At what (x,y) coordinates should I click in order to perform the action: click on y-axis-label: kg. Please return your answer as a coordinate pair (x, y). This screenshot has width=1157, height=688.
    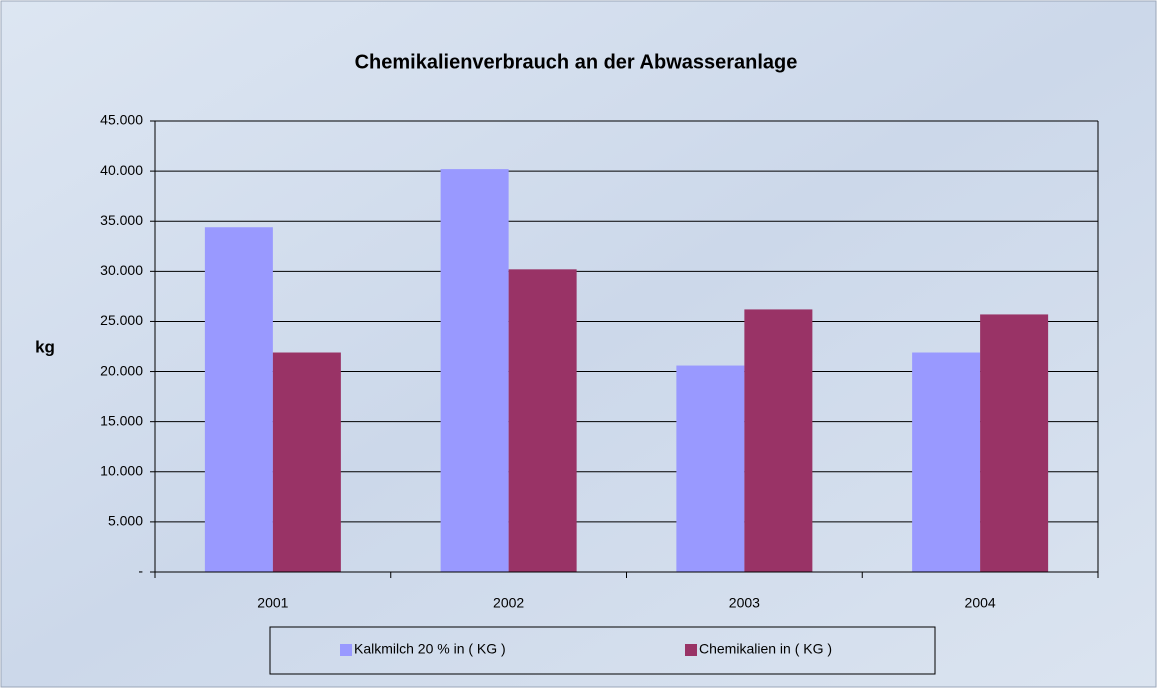
    Looking at the image, I should click on (45, 346).